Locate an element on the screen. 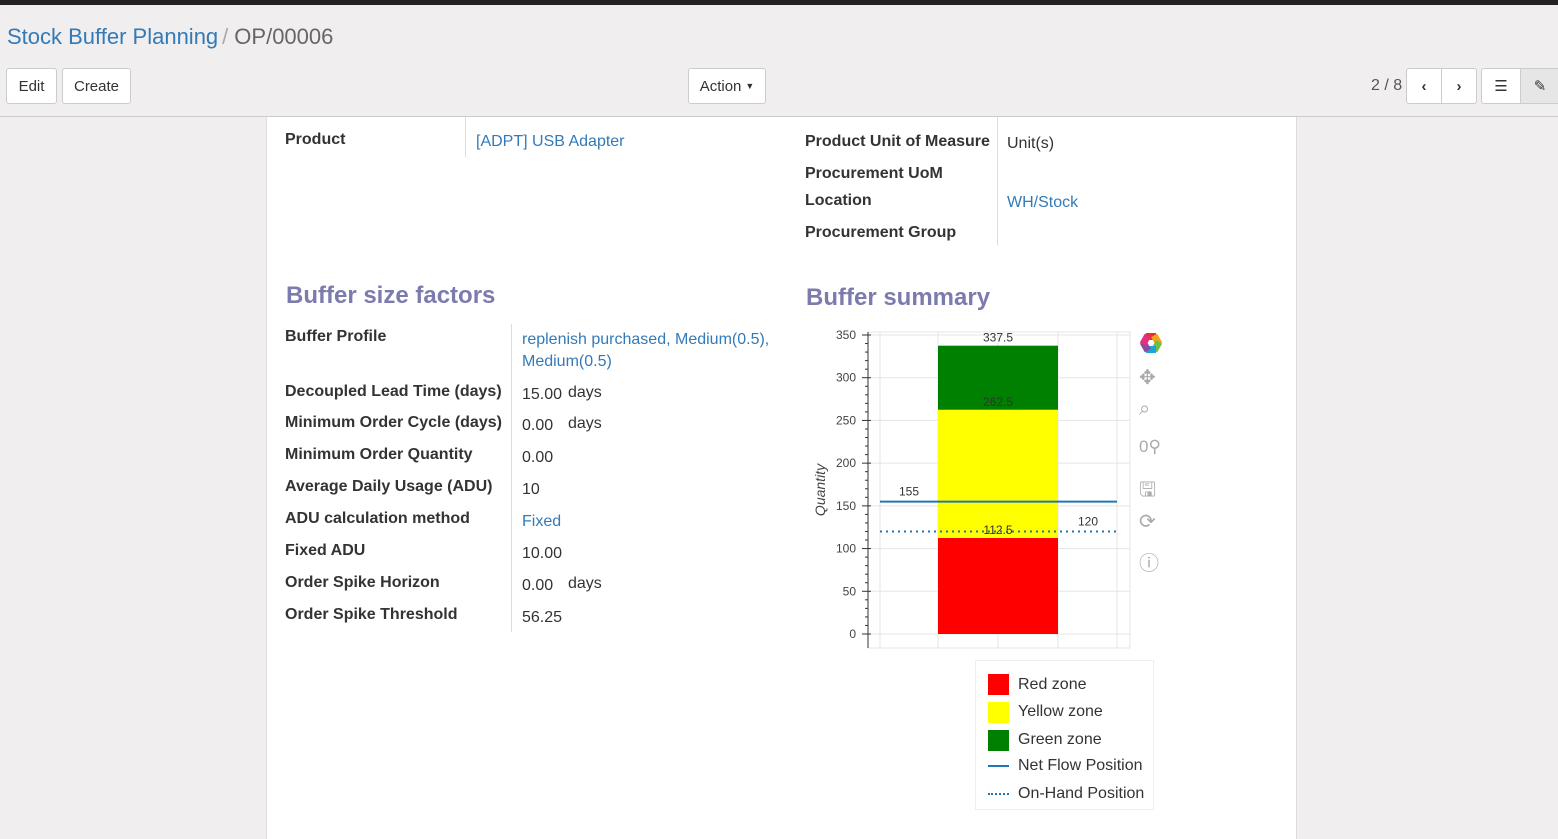 This screenshot has height=839, width=1558. location-label: Location is located at coordinates (838, 200).